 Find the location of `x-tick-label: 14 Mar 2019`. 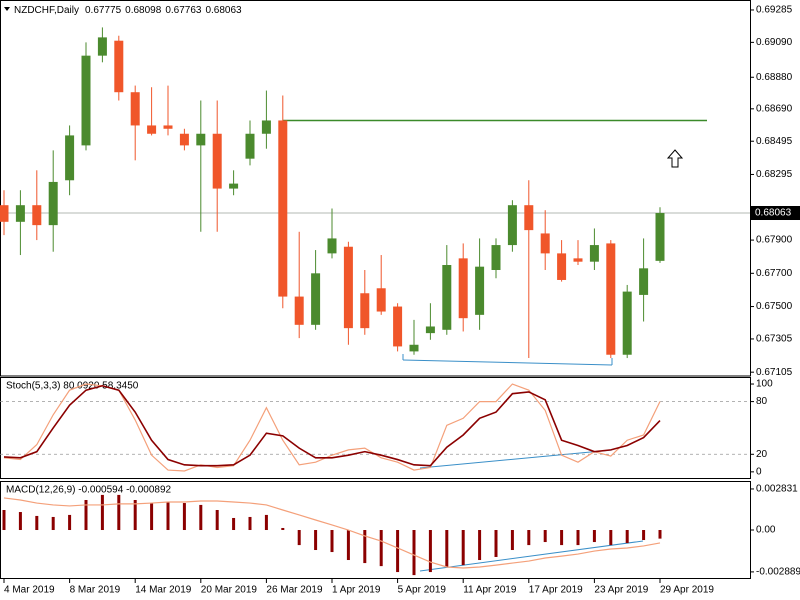

x-tick-label: 14 Mar 2019 is located at coordinates (163, 590).